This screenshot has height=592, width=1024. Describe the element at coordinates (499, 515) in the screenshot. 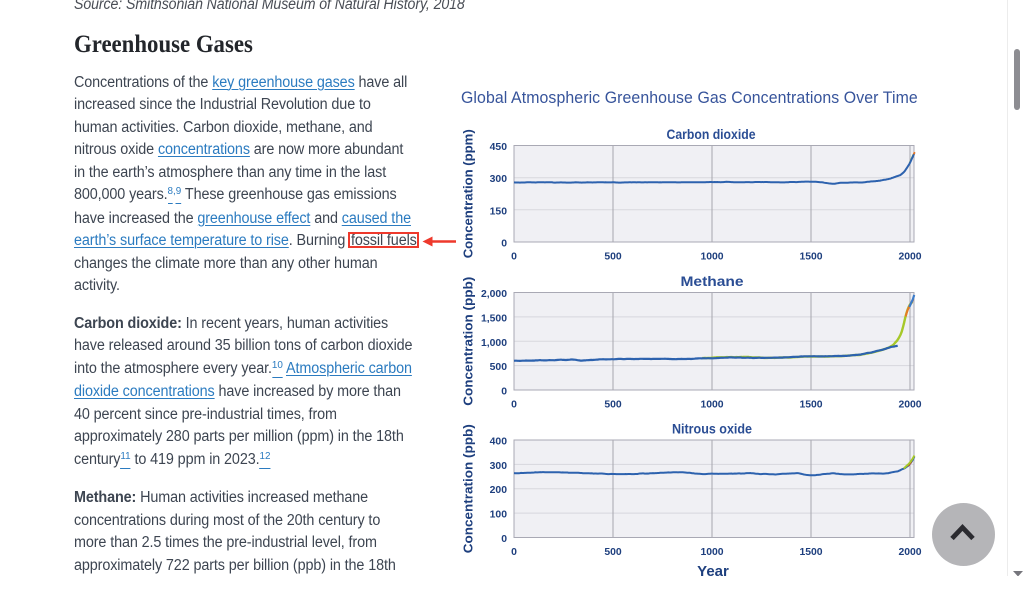

I see `svg-text: 100` at that location.